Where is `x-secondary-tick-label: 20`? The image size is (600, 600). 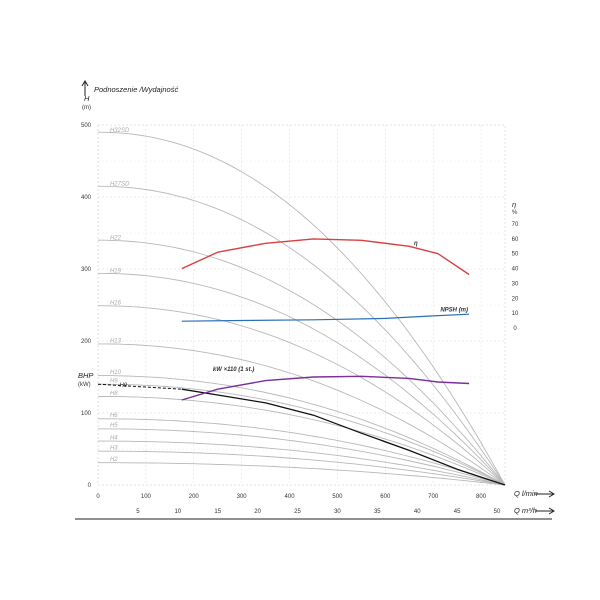 x-secondary-tick-label: 20 is located at coordinates (257, 512).